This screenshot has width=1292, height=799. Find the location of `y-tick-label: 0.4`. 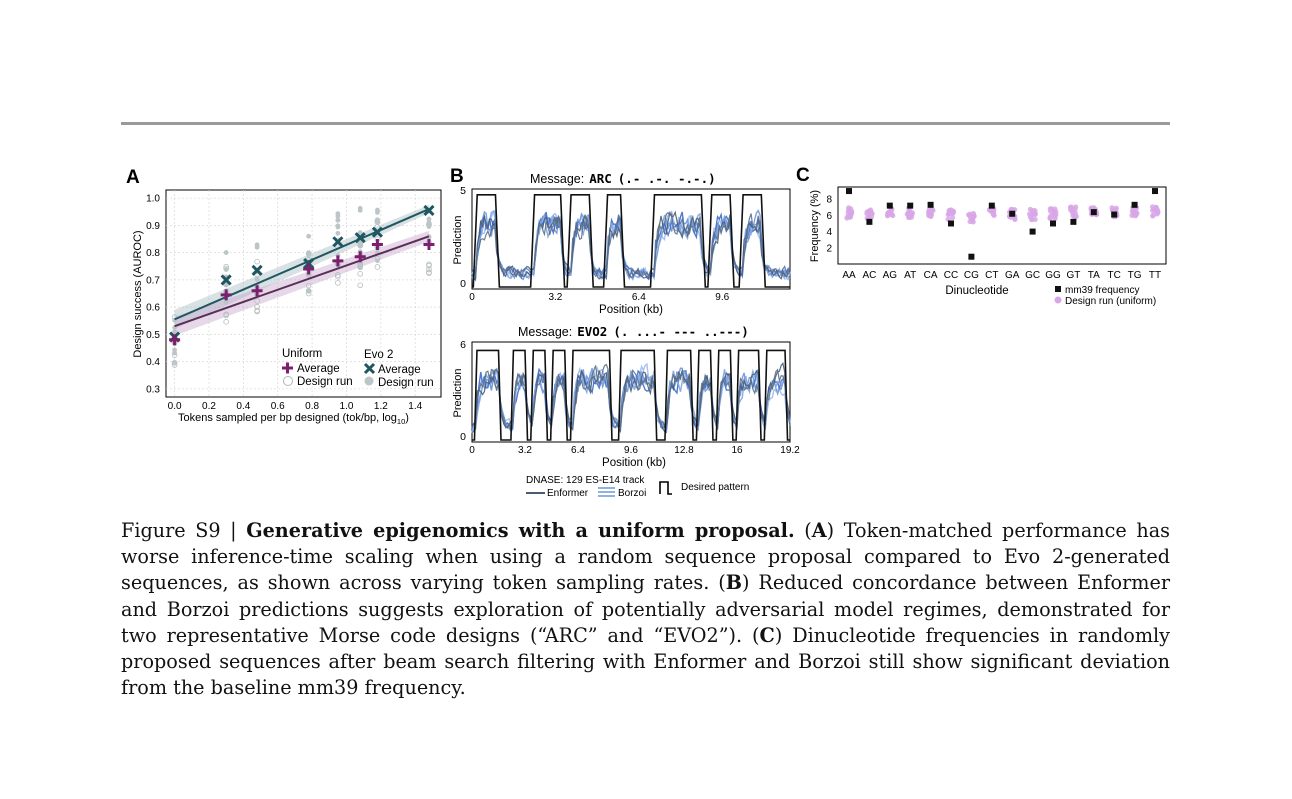

y-tick-label: 0.4 is located at coordinates (153, 362).